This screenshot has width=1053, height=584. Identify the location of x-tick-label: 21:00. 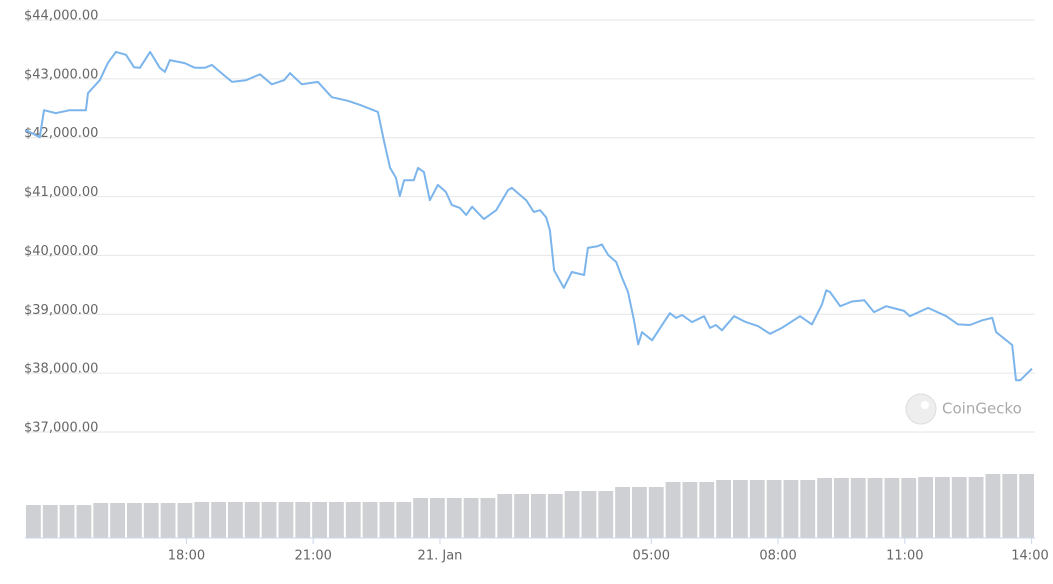
(312, 556).